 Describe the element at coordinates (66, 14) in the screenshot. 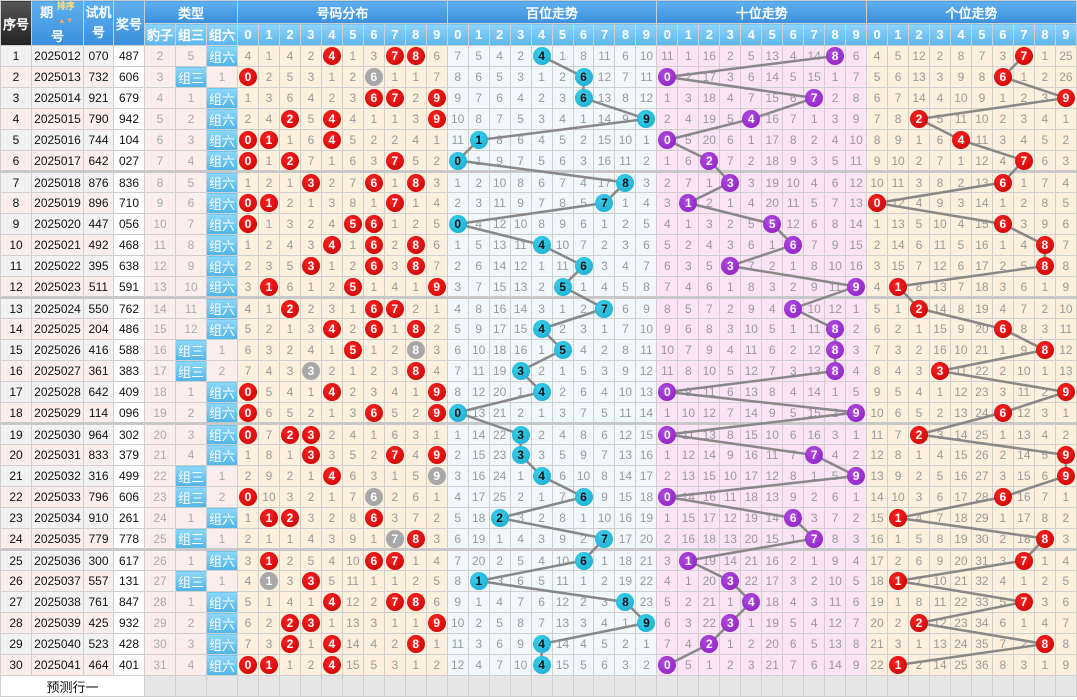

I see `sort-button: 排序 ▲▼` at that location.